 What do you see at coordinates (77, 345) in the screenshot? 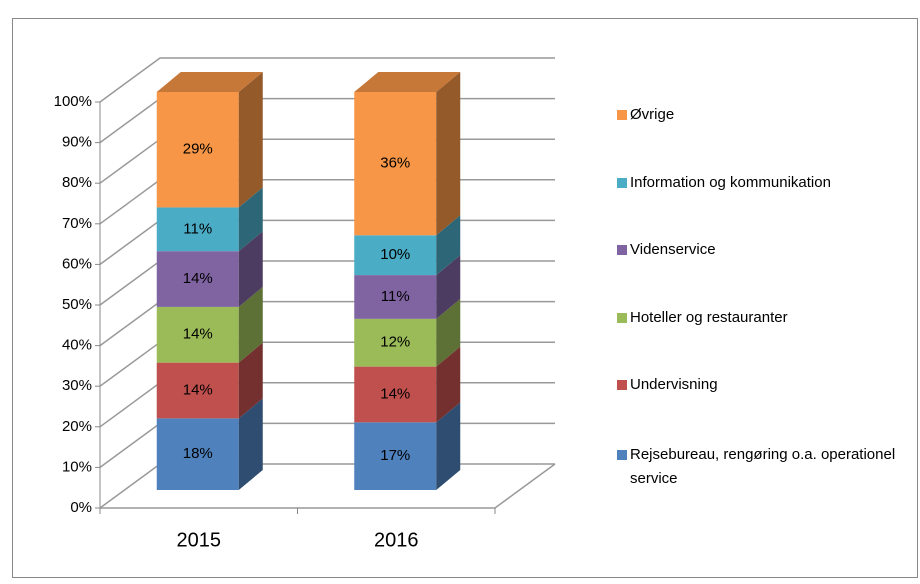
I see `y-tick-label: 40%` at bounding box center [77, 345].